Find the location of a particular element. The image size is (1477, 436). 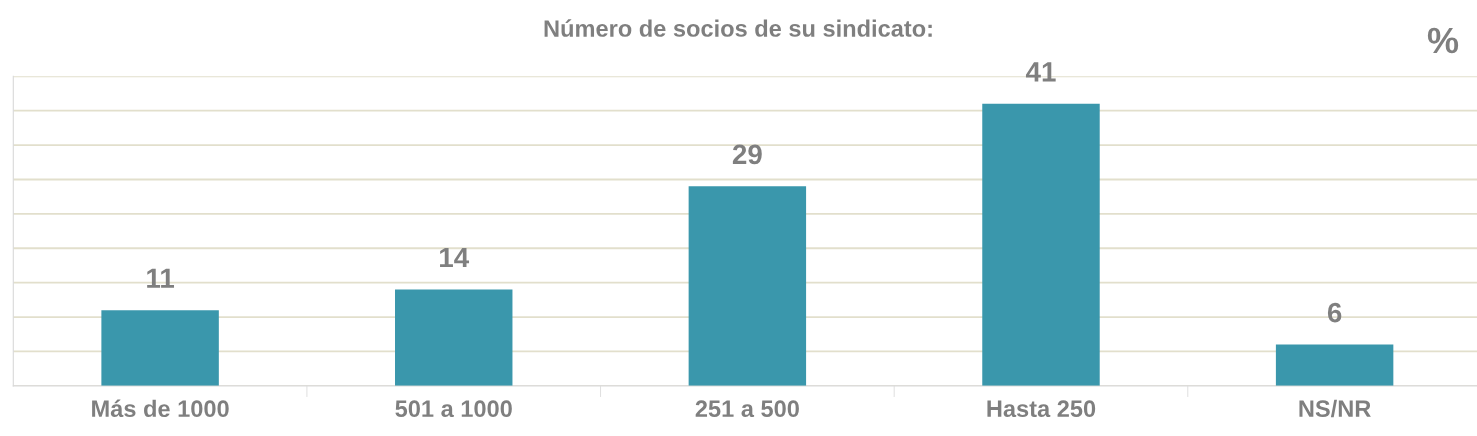

x-tick-label: NS/NR is located at coordinates (1335, 408).